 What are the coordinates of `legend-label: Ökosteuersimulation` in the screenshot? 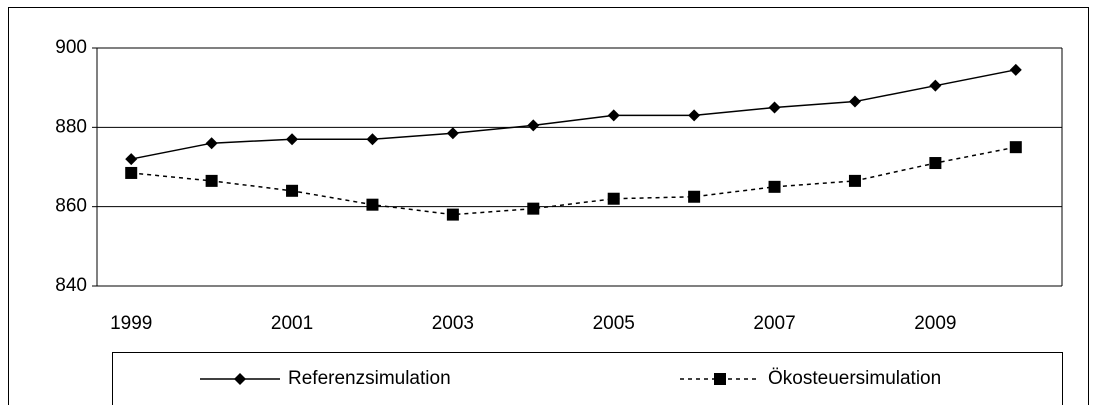 It's located at (854, 378).